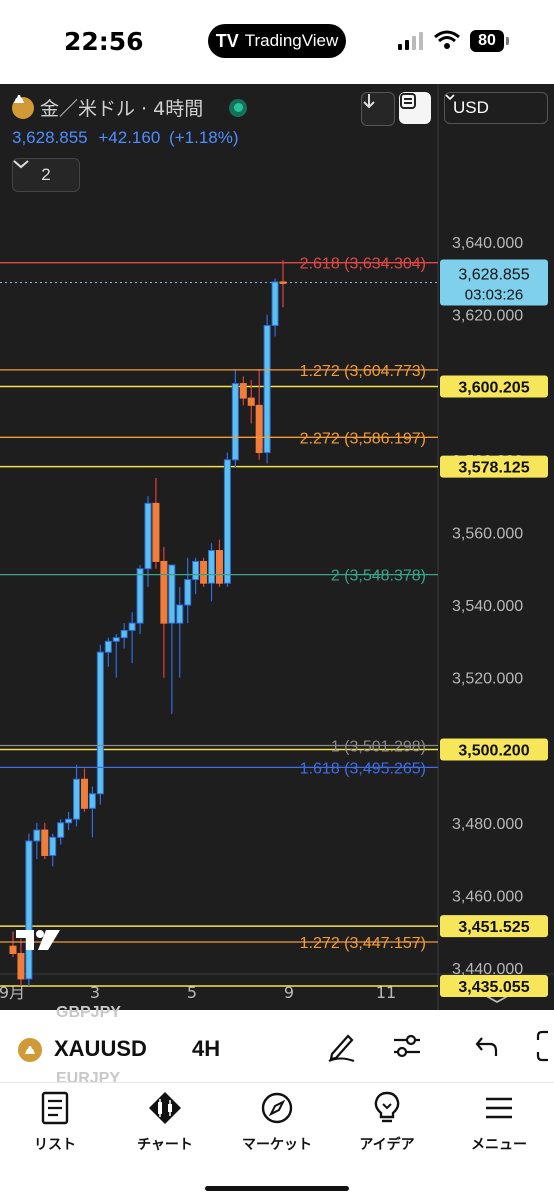 This screenshot has width=554, height=1201. Describe the element at coordinates (277, 41) in the screenshot. I see `dynamic-island-app-pill: TV TradingView` at that location.